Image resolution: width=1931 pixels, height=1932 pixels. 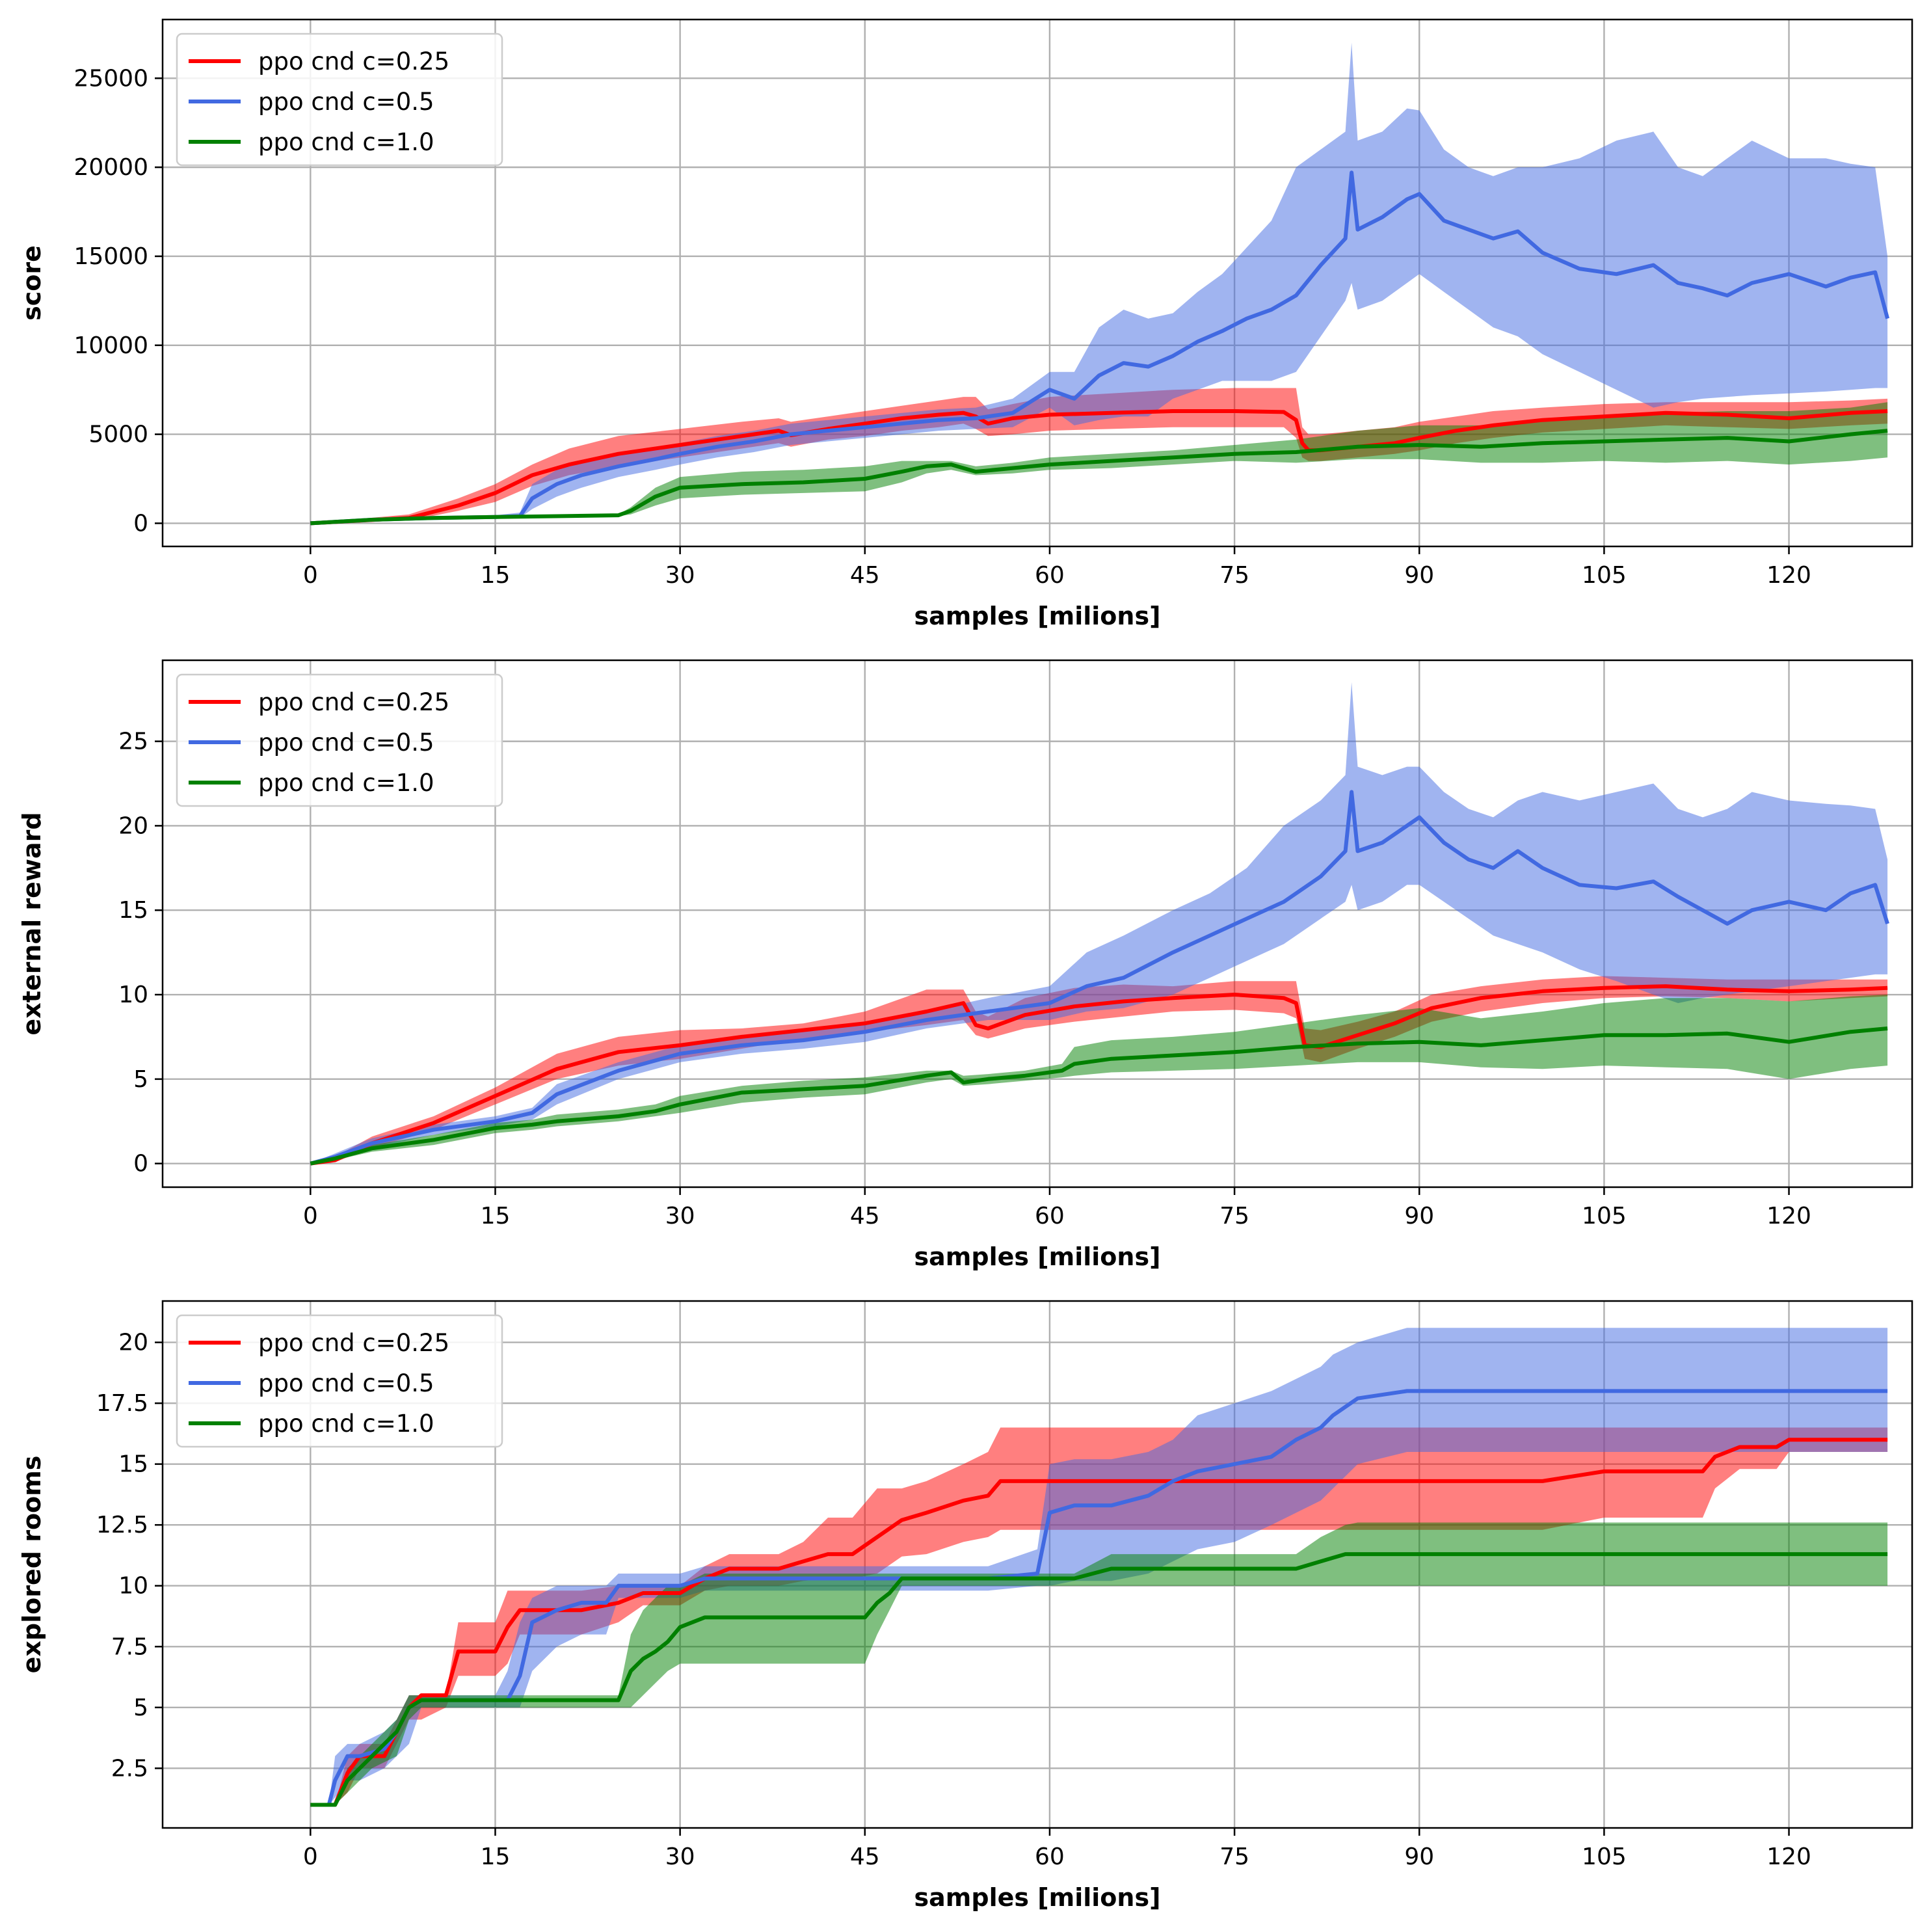 What do you see at coordinates (32, 923) in the screenshot?
I see `y-axis-label: external reward` at bounding box center [32, 923].